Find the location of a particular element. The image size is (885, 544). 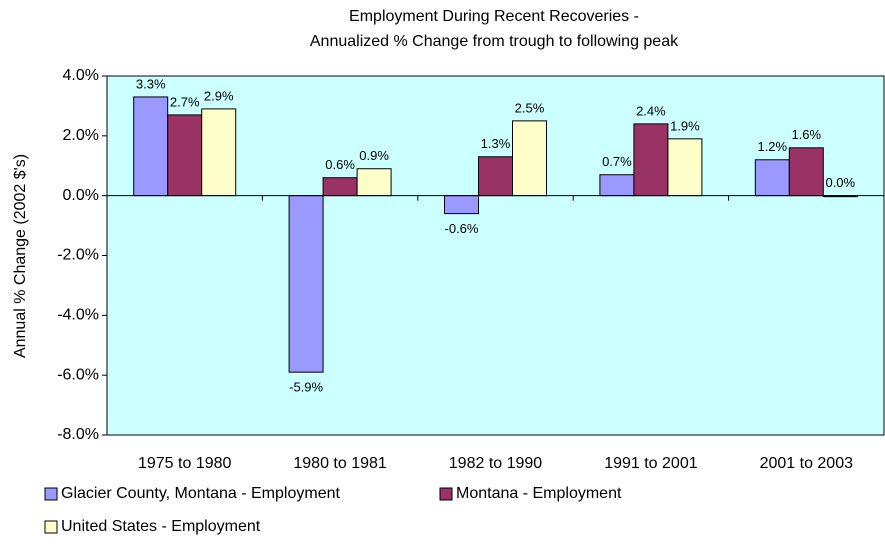

y-tick-label: -2.0% is located at coordinates (78, 255).